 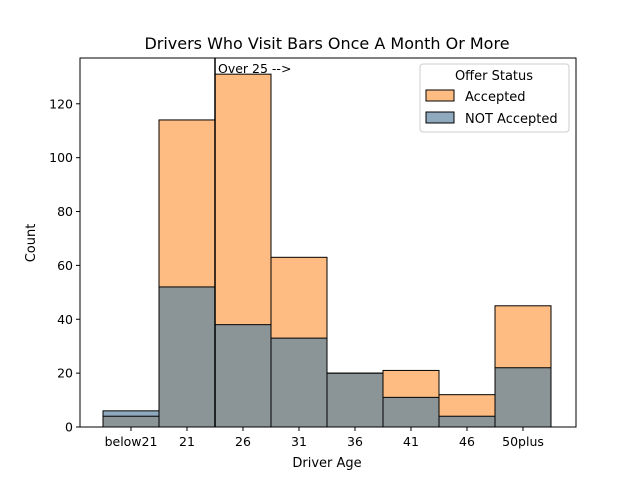 What do you see at coordinates (131, 421) in the screenshot?
I see `bar-below21-overlap` at bounding box center [131, 421].